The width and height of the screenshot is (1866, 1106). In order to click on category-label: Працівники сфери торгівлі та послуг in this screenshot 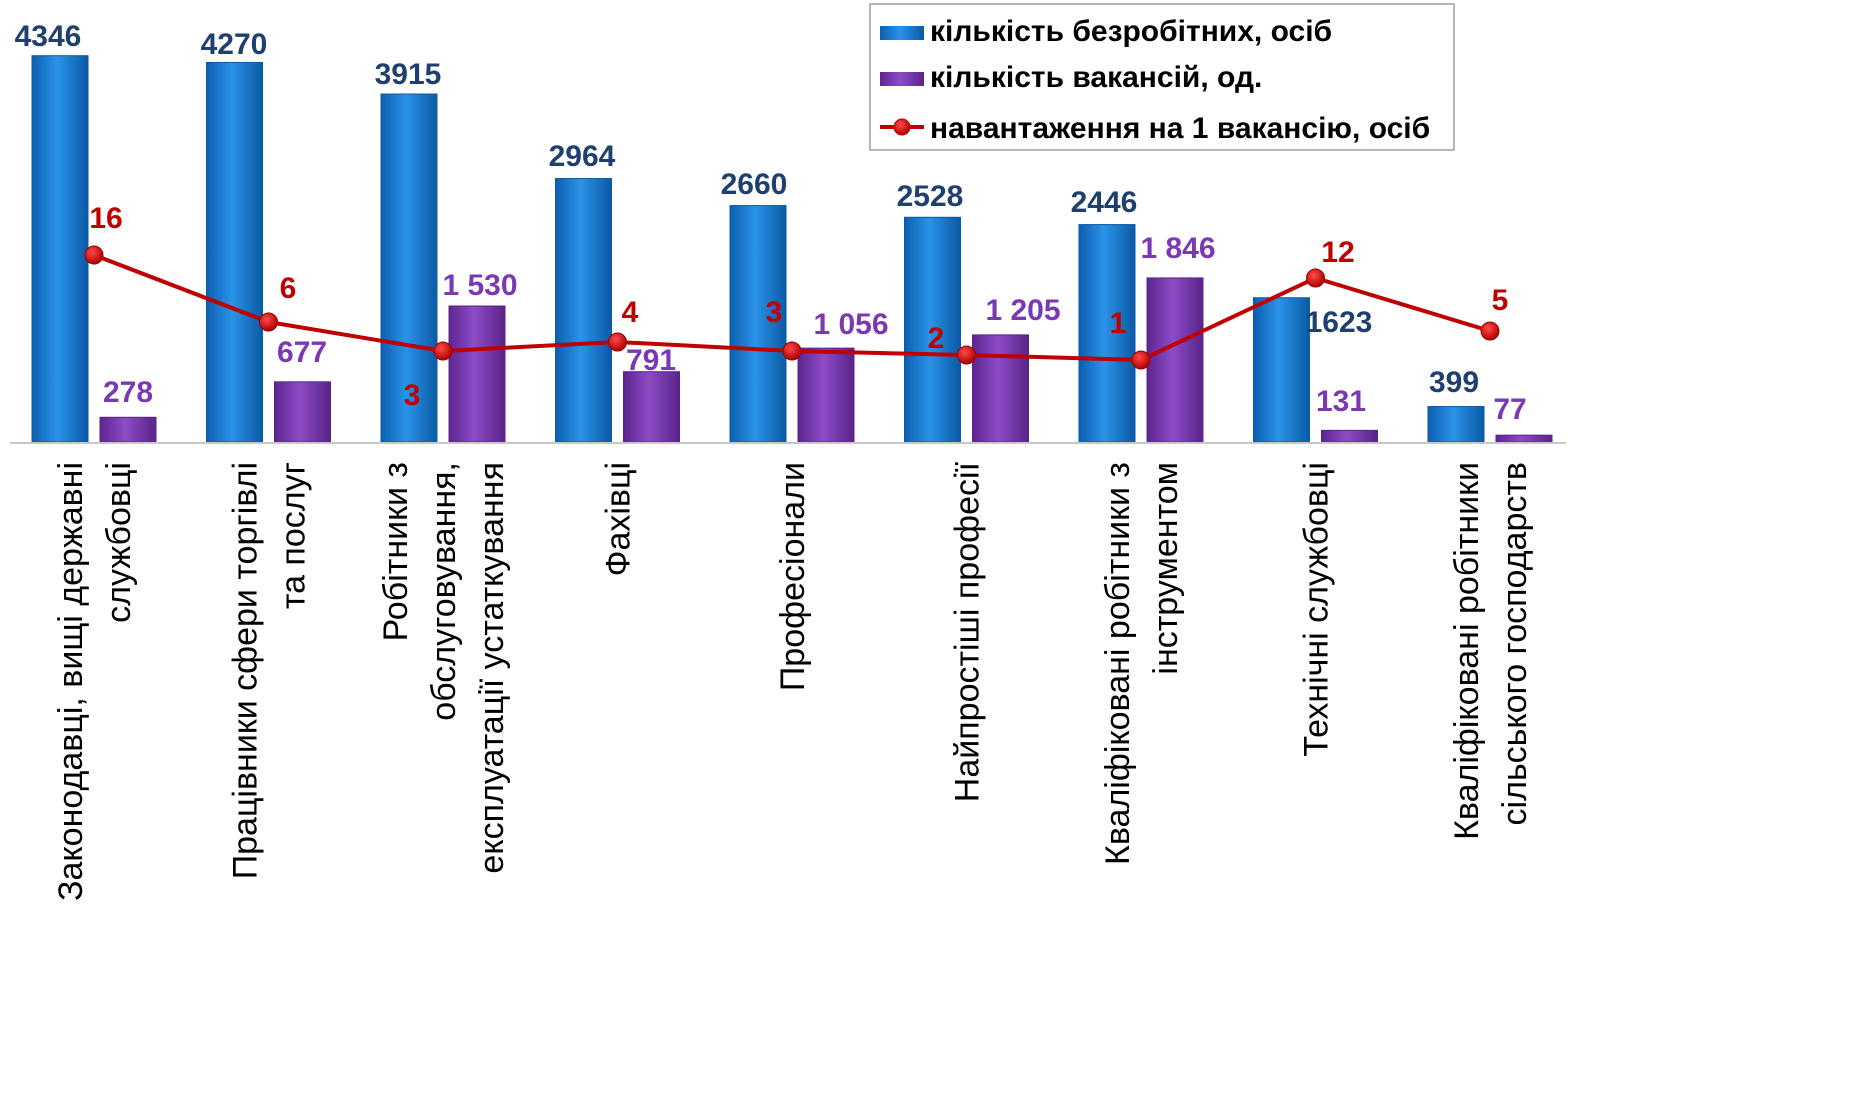, I will do `click(270, 670)`.